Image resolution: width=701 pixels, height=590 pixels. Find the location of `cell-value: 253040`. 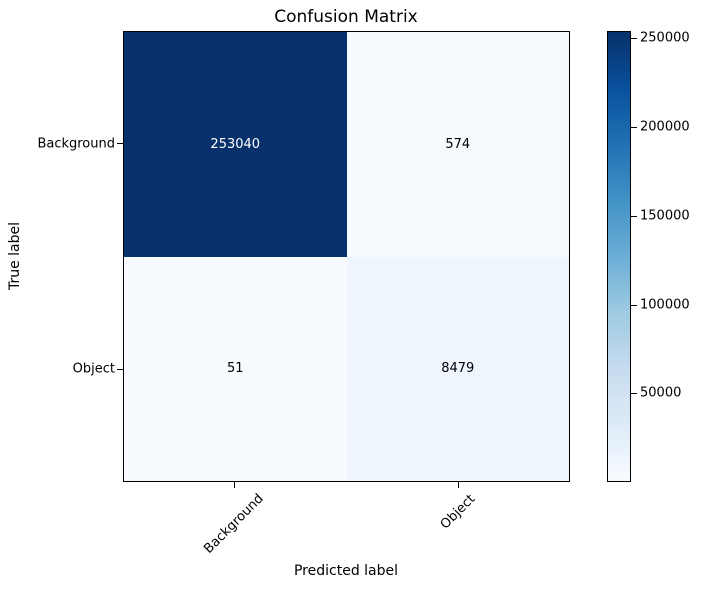

cell-value: 253040 is located at coordinates (235, 144).